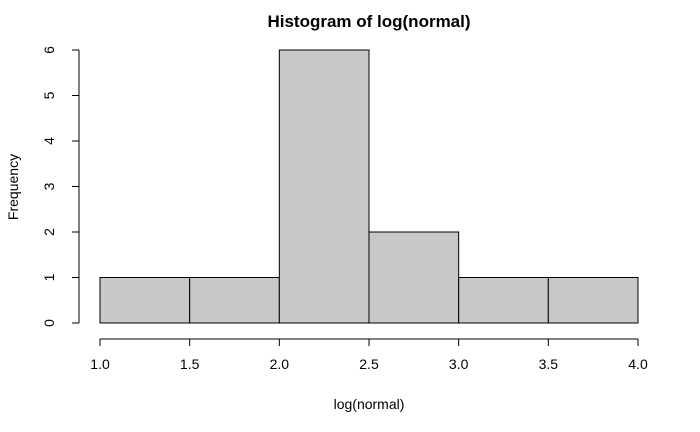 This screenshot has height=432, width=700. What do you see at coordinates (49, 141) in the screenshot?
I see `y-tick-label: 4` at bounding box center [49, 141].